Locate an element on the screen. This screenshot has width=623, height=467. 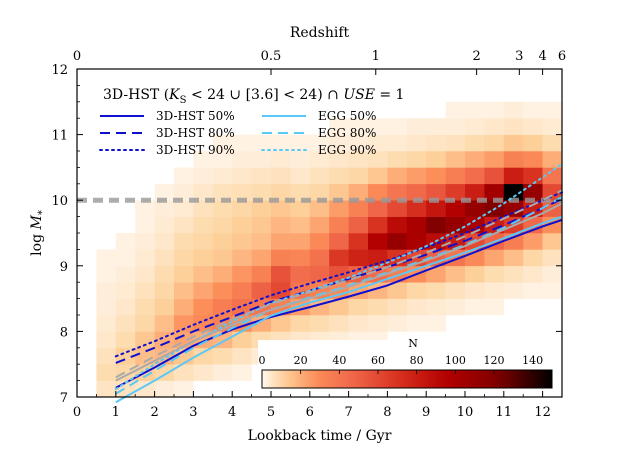
y-tick-label: 9 is located at coordinates (64, 267).